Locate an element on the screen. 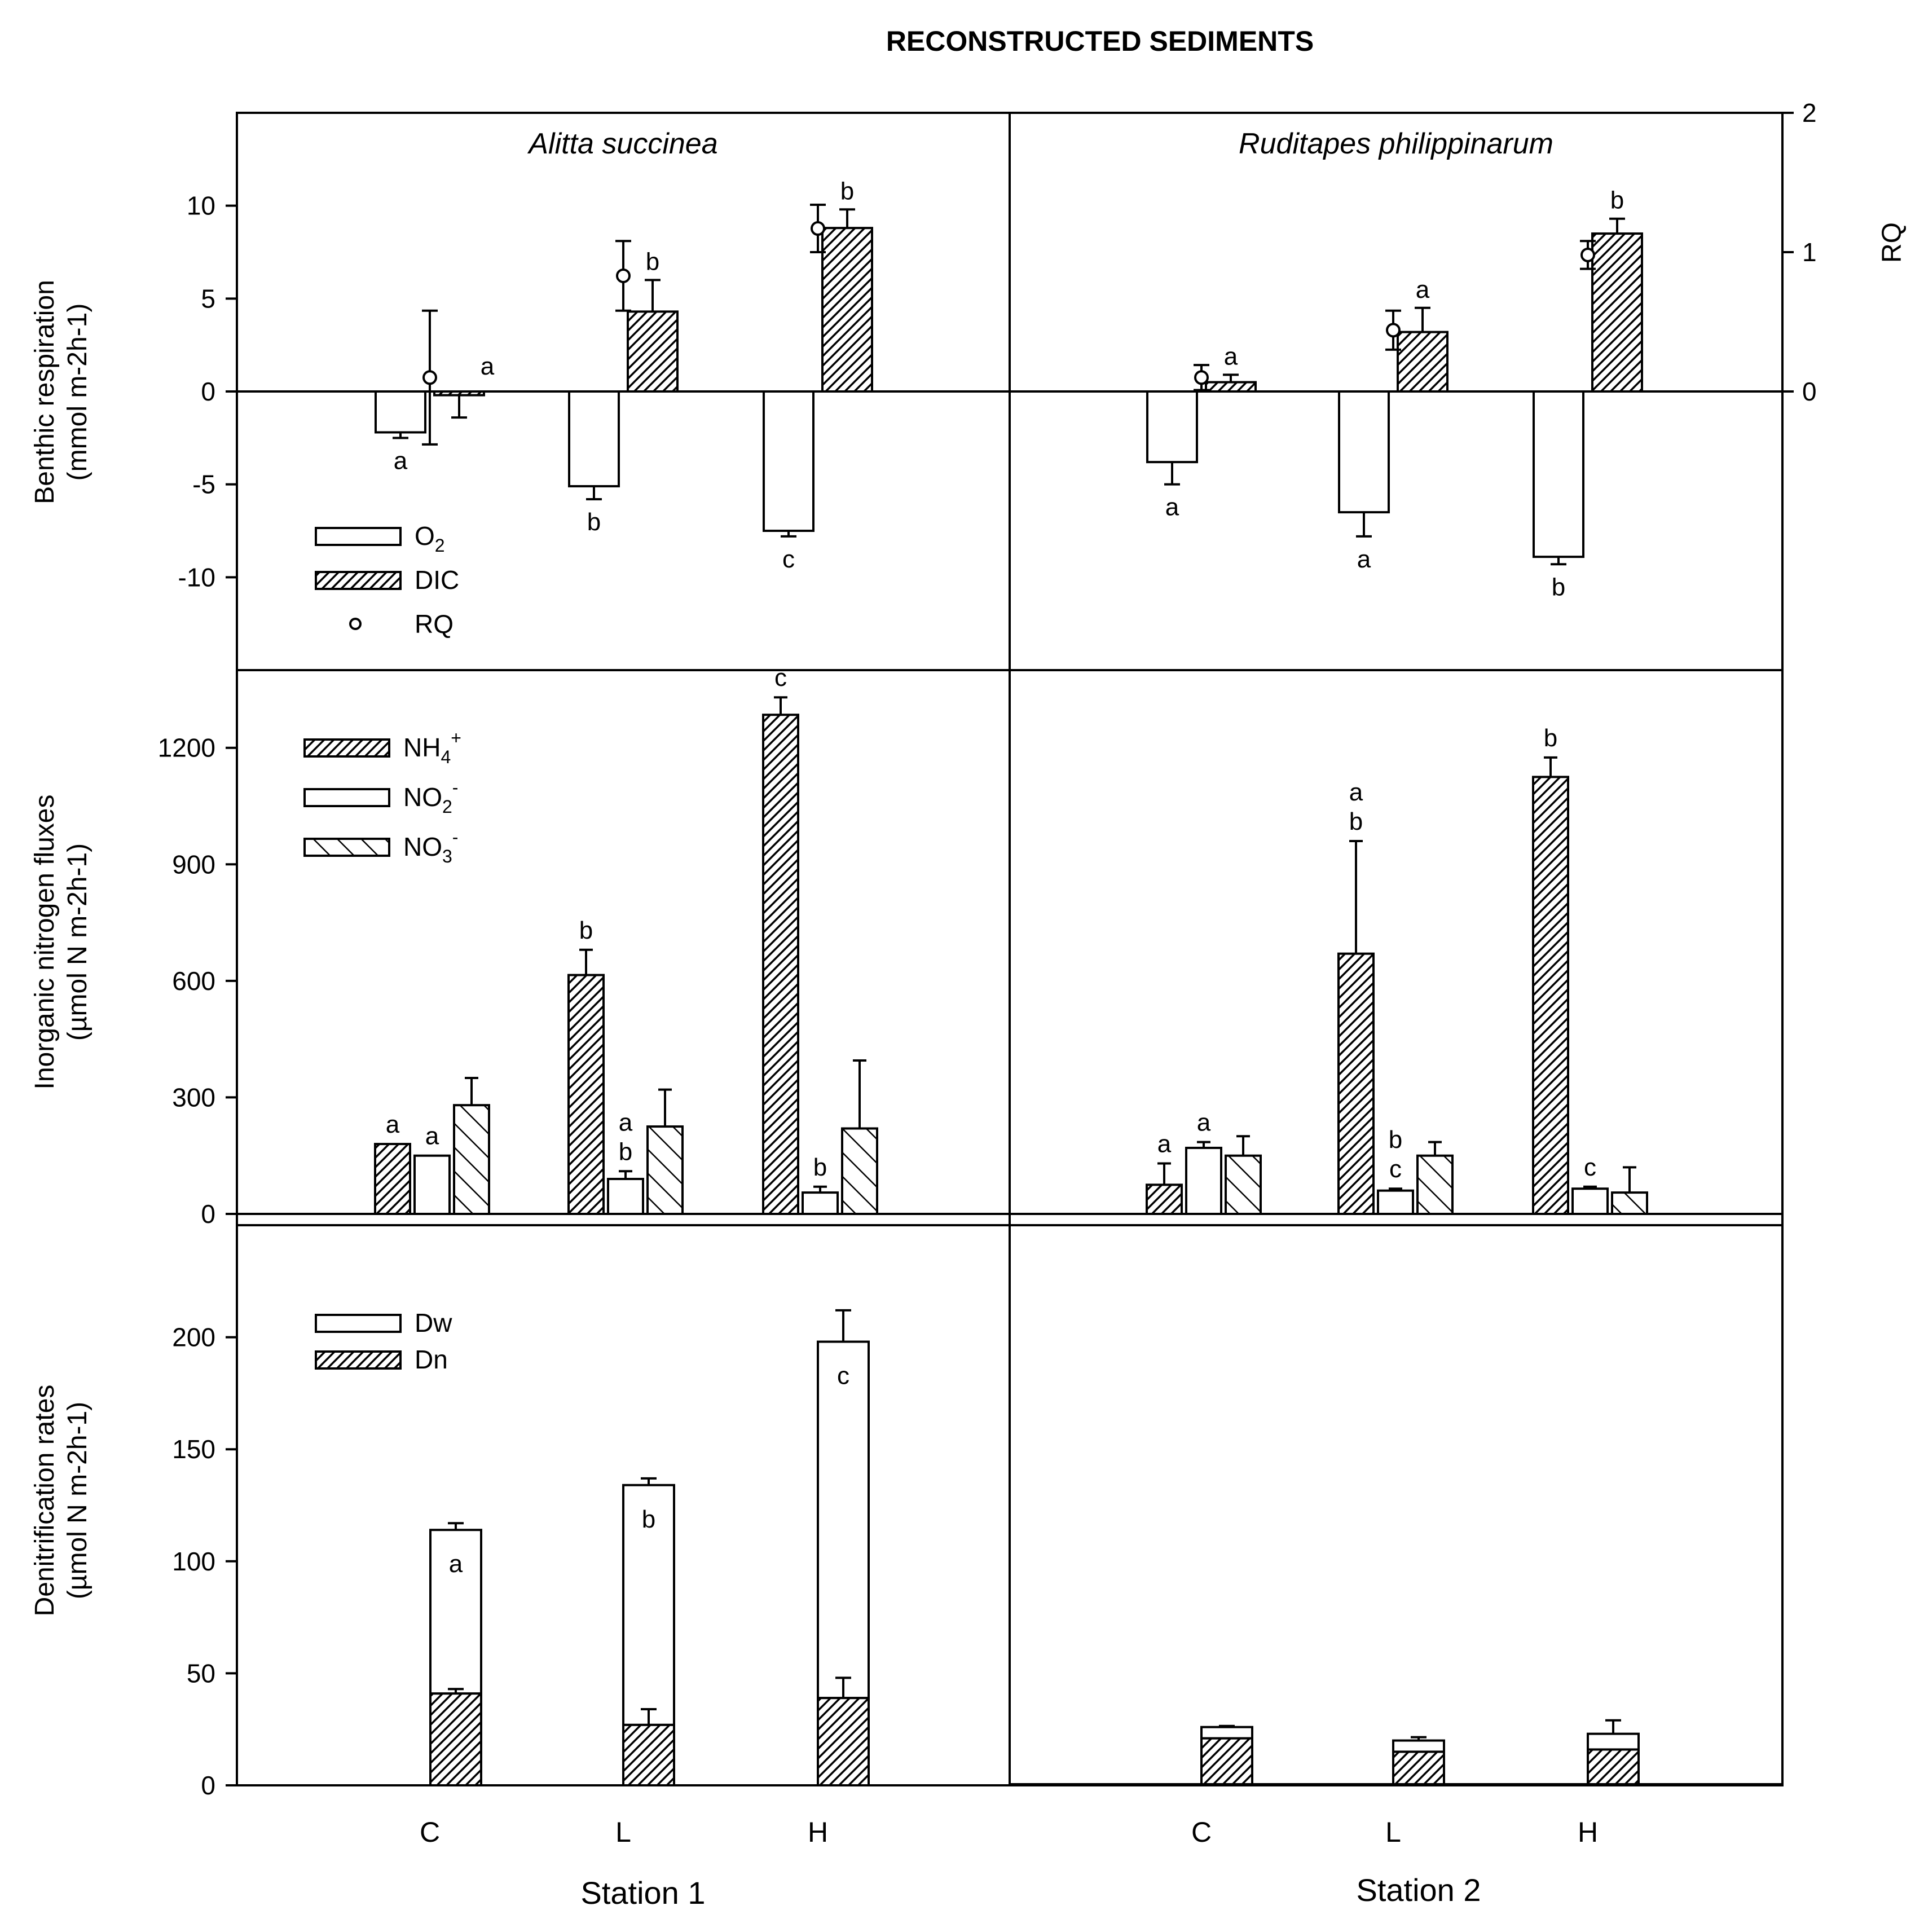 Image resolution: width=1924 pixels, height=1932 pixels. y-tick-label: 5 is located at coordinates (208, 298).